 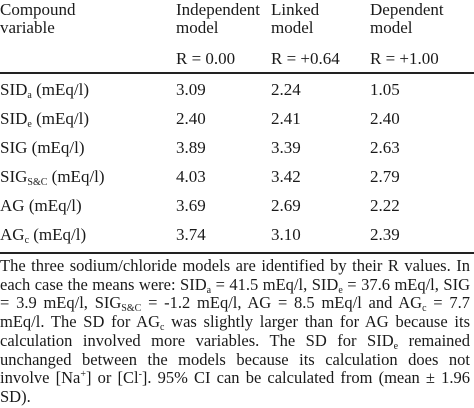 What do you see at coordinates (385, 147) in the screenshot?
I see `cell-dependent: 2.63` at bounding box center [385, 147].